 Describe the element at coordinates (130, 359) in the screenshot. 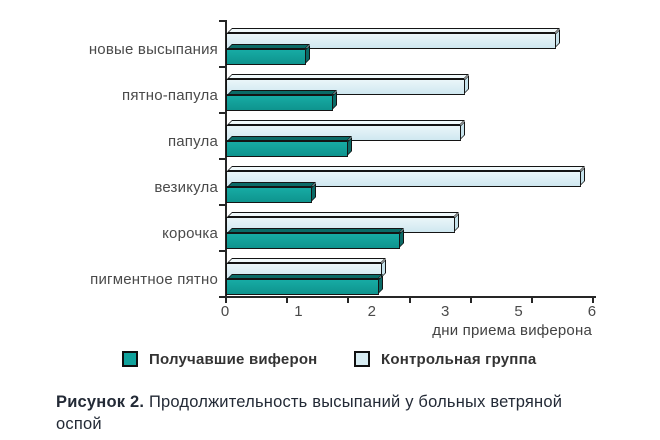

I see `legend-swatch-viferon` at that location.